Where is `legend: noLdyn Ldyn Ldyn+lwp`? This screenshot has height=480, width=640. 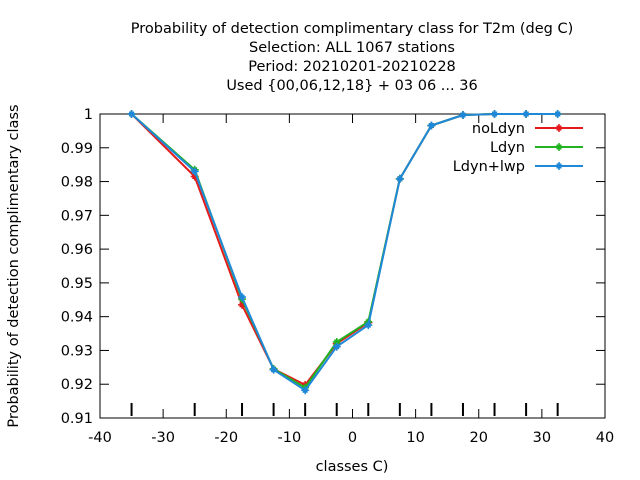 legend: noLdyn Ldyn Ldyn+lwp is located at coordinates (518, 148).